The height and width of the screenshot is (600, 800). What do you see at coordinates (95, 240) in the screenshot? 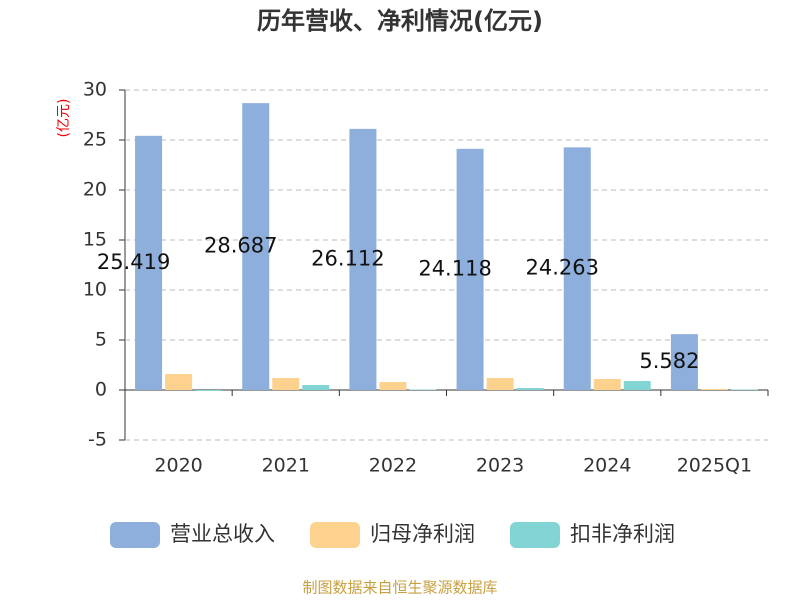
I see `y-tick-label: 15` at bounding box center [95, 240].